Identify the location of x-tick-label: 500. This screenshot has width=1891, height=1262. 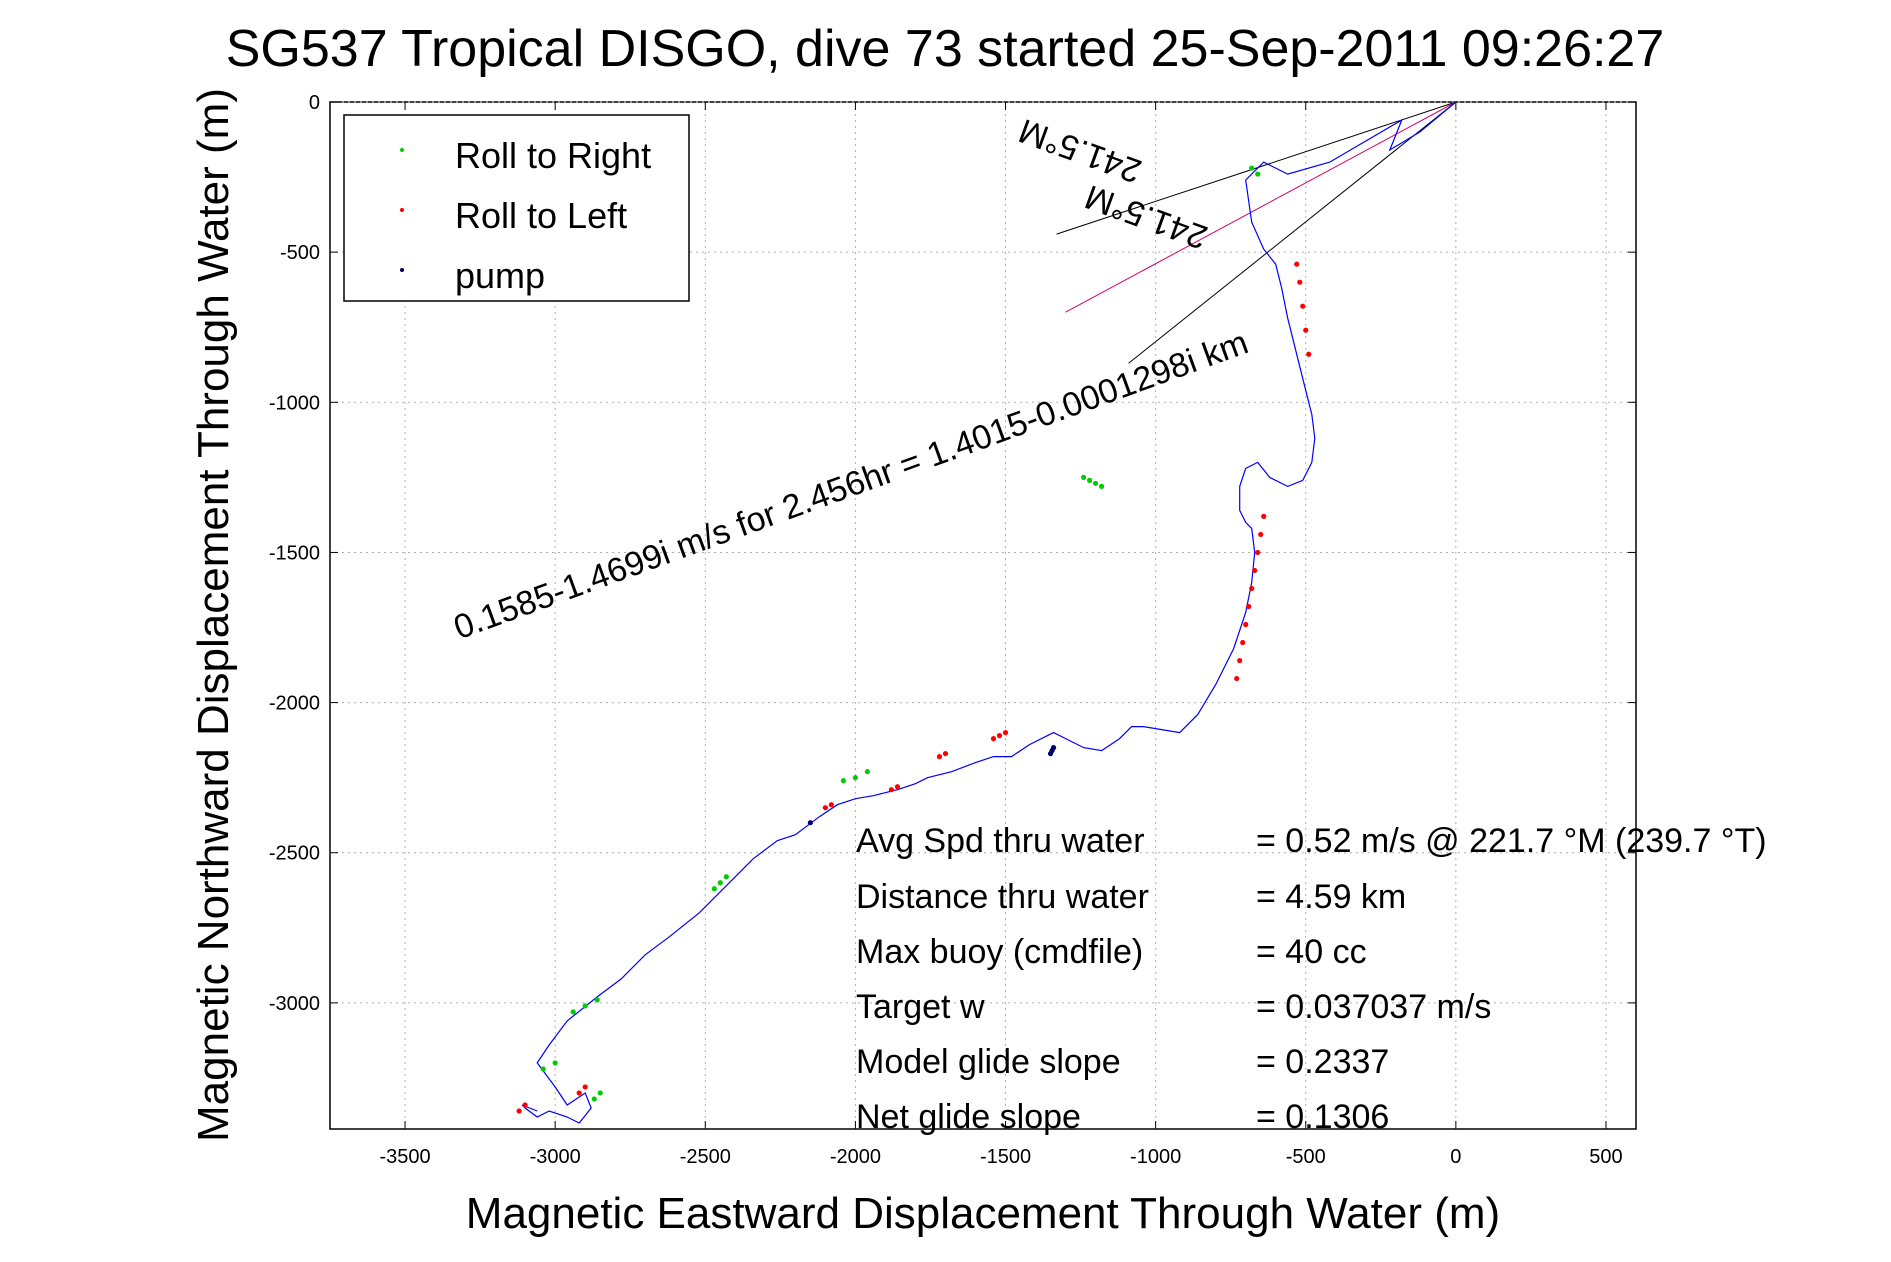
(1605, 1157).